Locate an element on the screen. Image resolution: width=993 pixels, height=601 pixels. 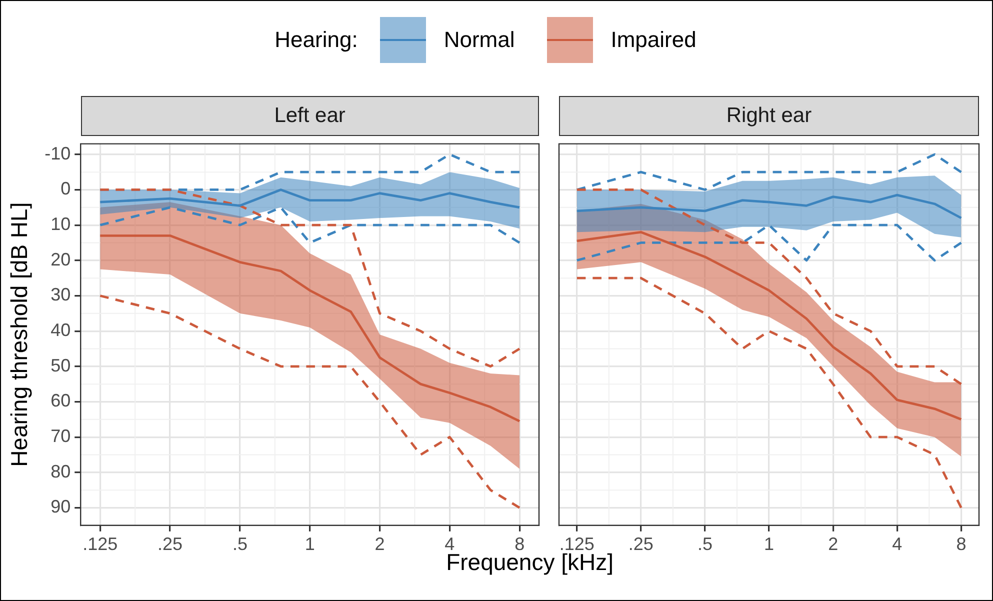
y-tick-label: -10 is located at coordinates (57, 153).